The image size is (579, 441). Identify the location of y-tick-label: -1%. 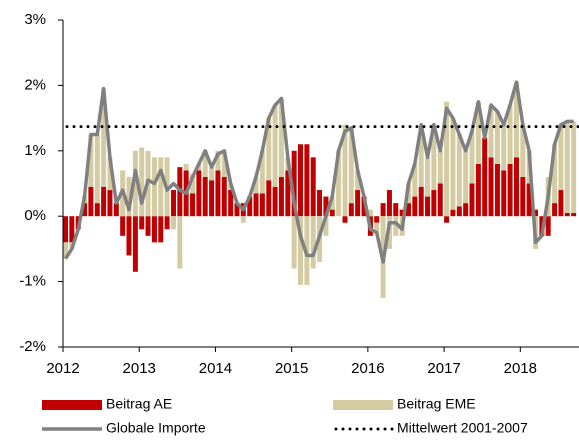
(32, 281).